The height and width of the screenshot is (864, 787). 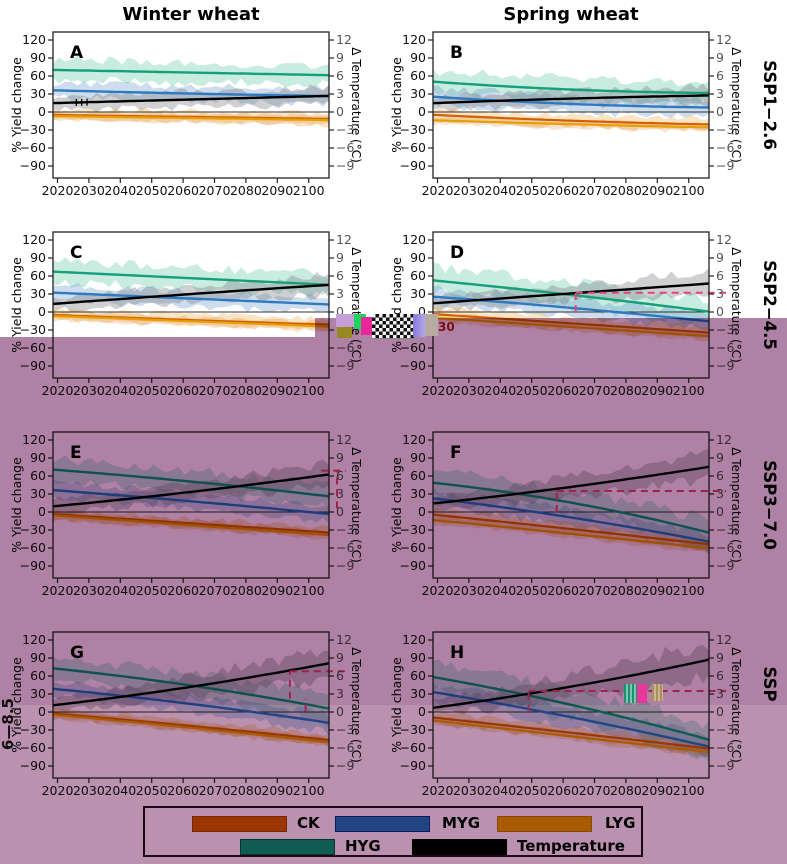 What do you see at coordinates (457, 653) in the screenshot?
I see `panel-letter-H: H` at bounding box center [457, 653].